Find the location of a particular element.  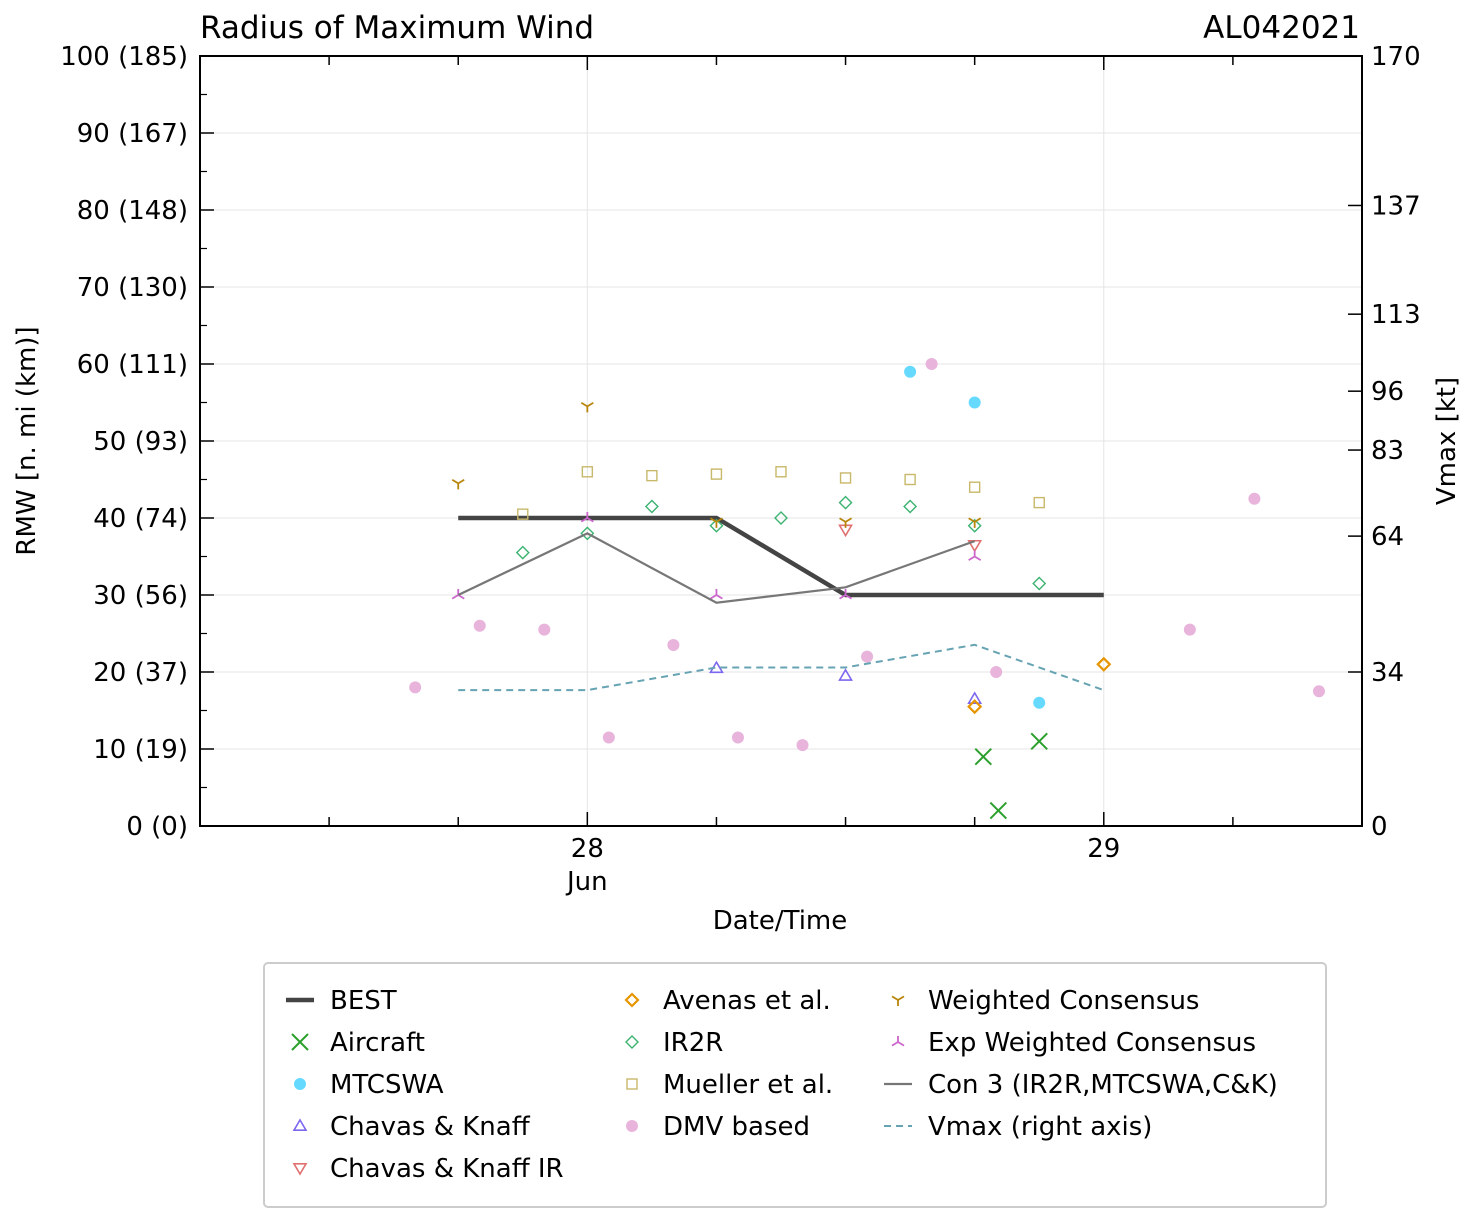

series-con-3-ir2r-mtcswa-c-k is located at coordinates (716, 568).